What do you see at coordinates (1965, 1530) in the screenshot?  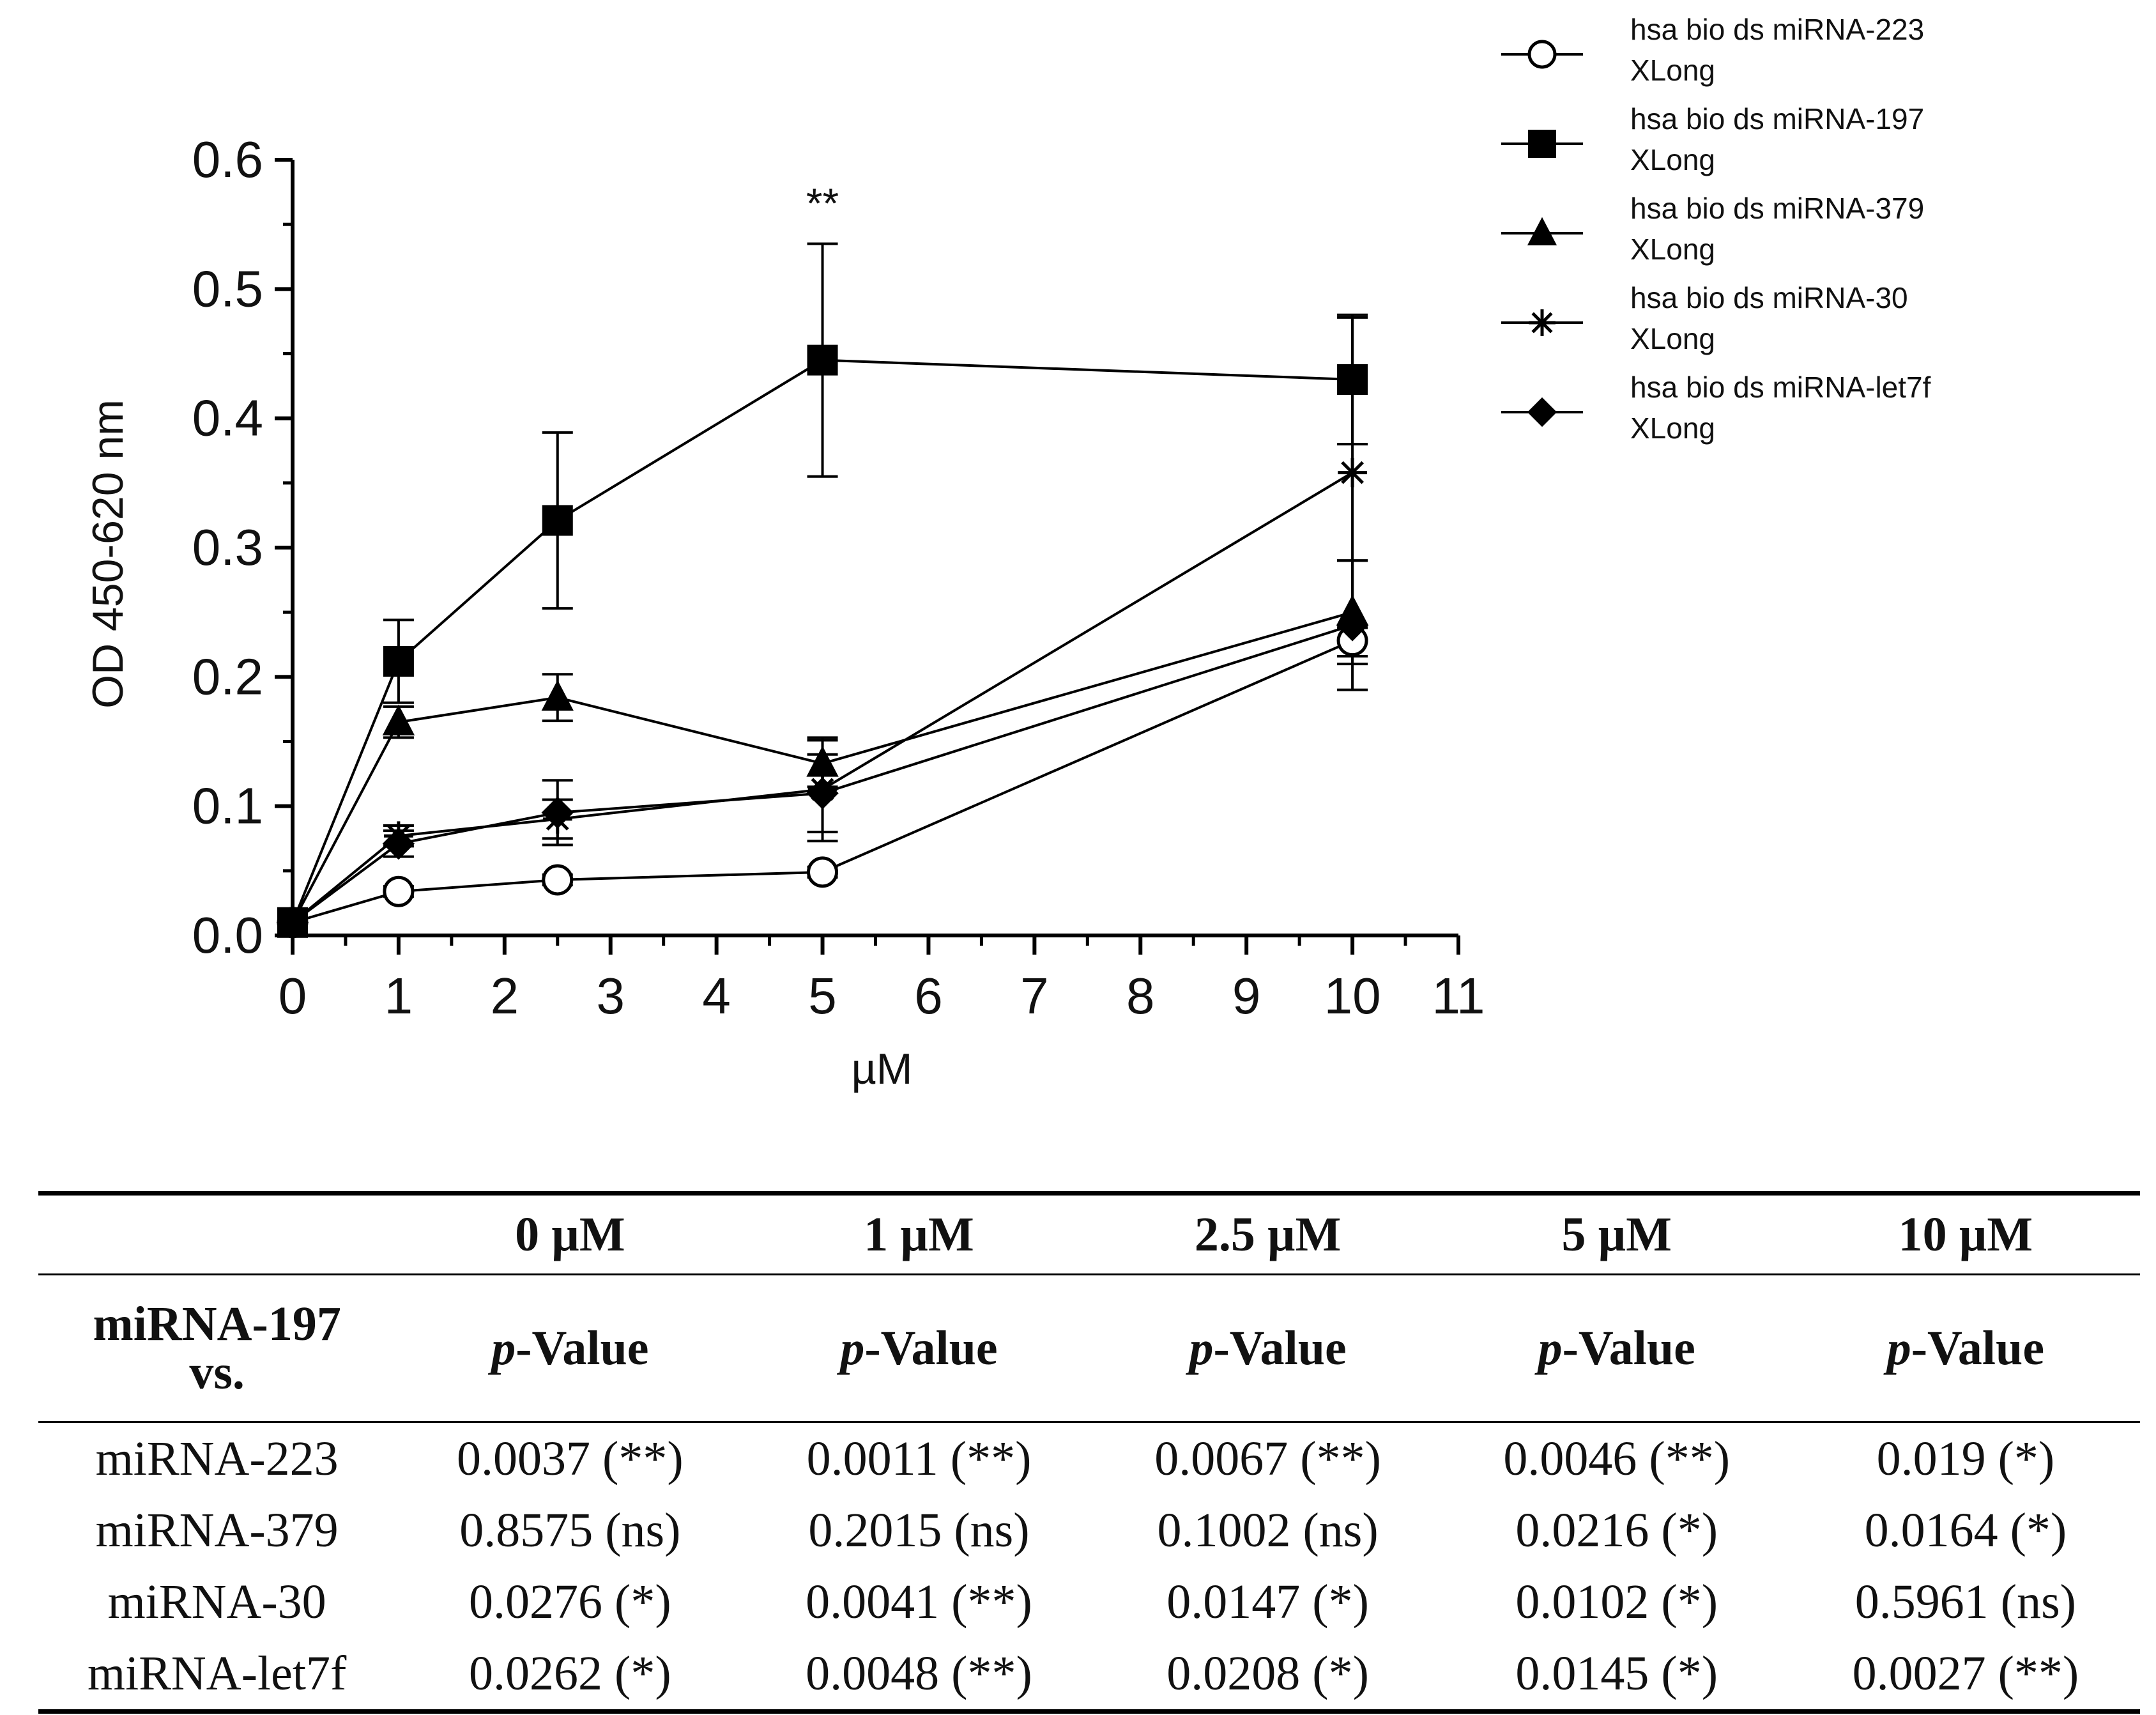 I see `table-cell: 0.0164 (*)` at bounding box center [1965, 1530].